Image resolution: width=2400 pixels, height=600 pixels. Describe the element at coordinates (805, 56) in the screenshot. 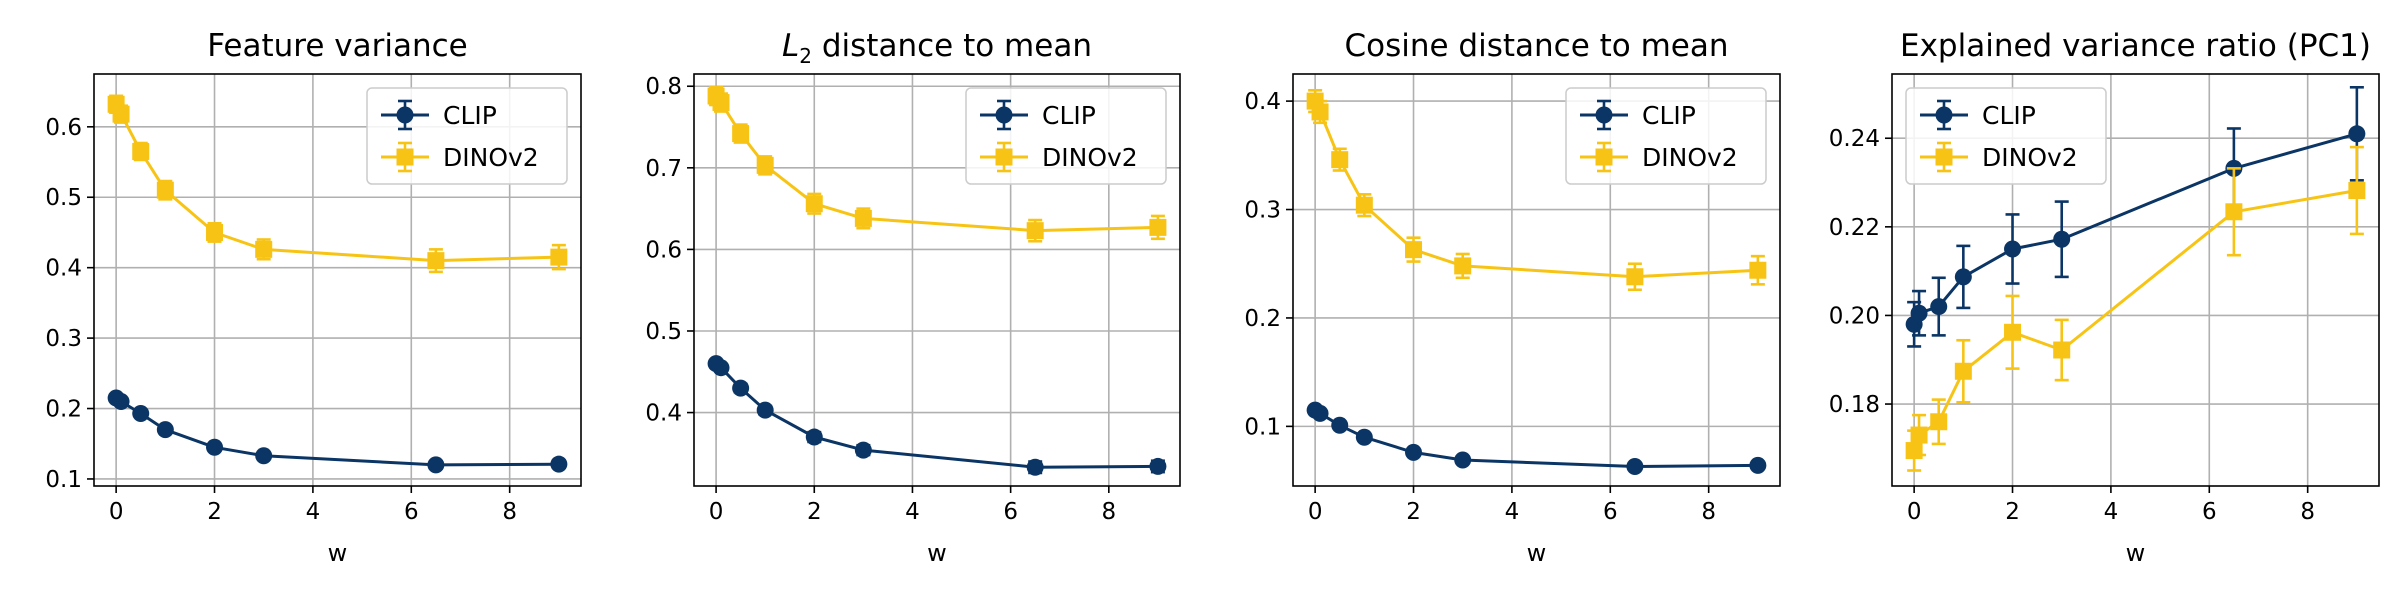

I see `title-math-sub: 2` at that location.